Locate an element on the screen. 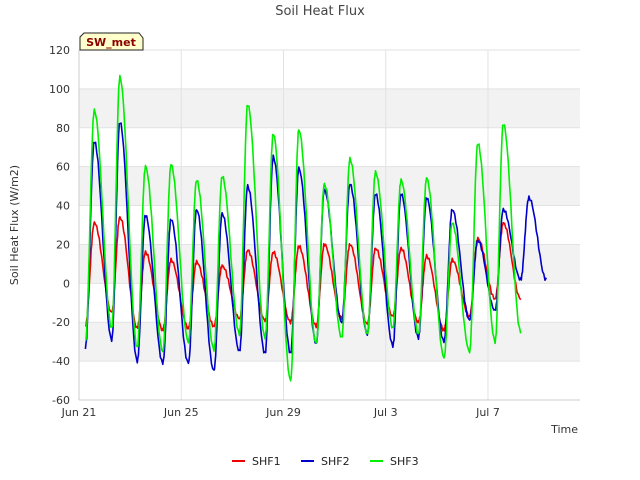  y-tick-label: 20 is located at coordinates (63, 244).